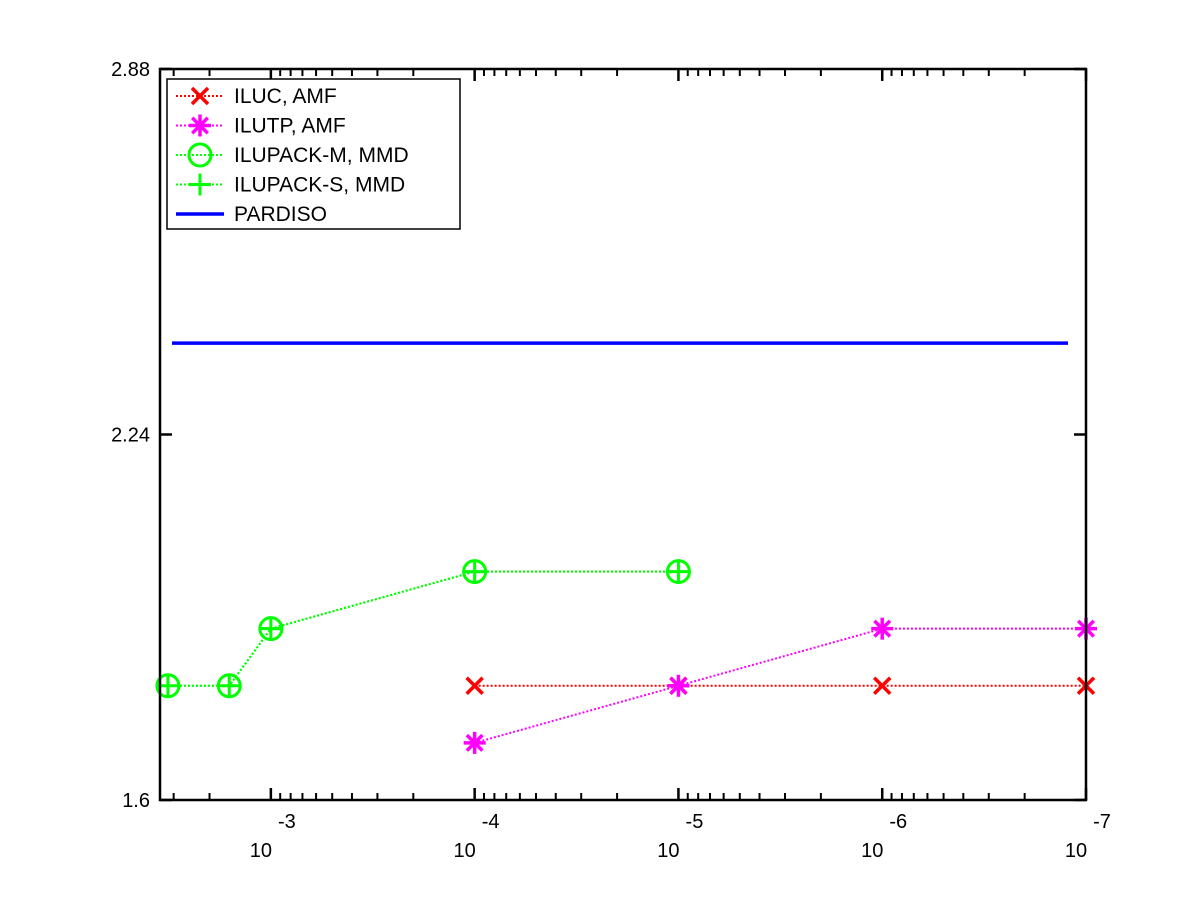 The height and width of the screenshot is (900, 1200). I want to click on y-tick-label: 2.88, so click(130, 70).